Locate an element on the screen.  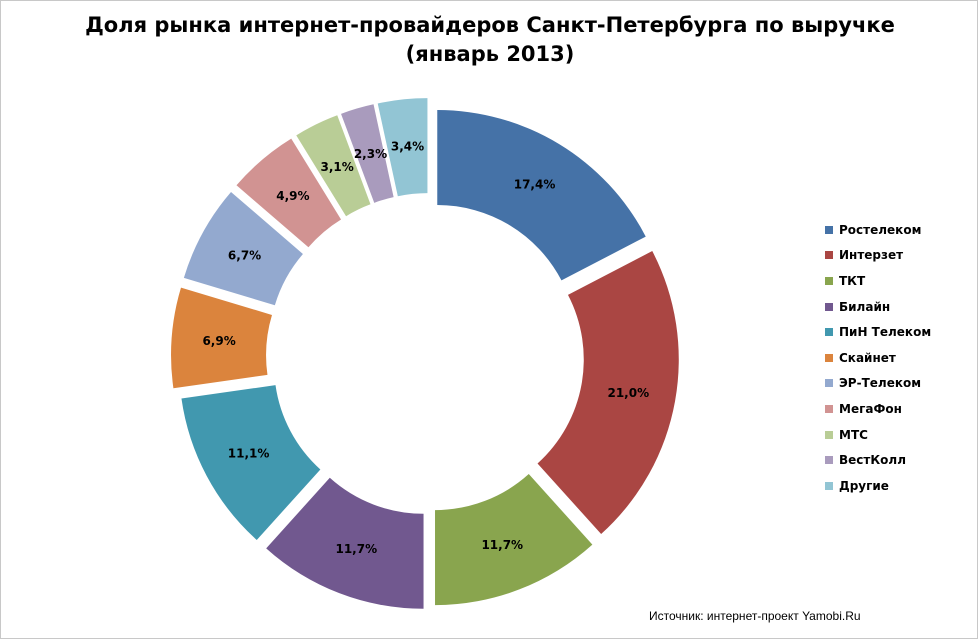
legend-item-11: Другие is located at coordinates (878, 486).